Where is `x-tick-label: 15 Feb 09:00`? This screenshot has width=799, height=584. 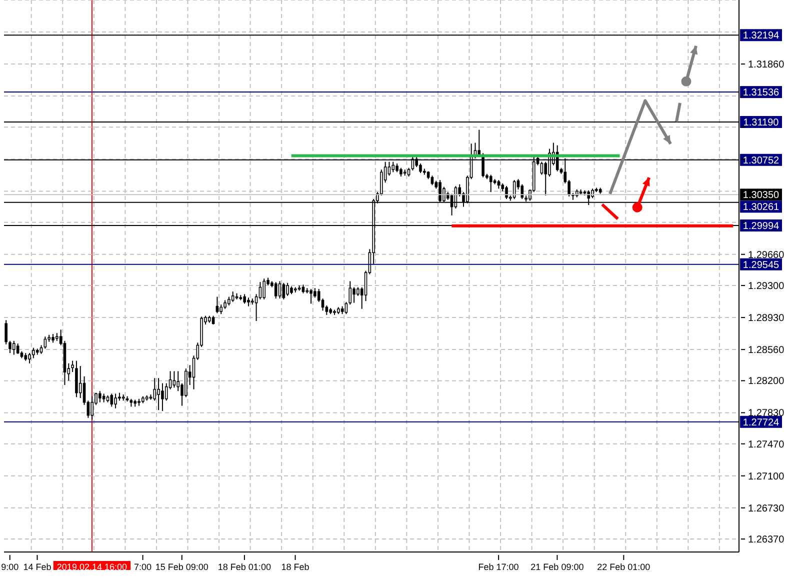 x-tick-label: 15 Feb 09:00 is located at coordinates (181, 567).